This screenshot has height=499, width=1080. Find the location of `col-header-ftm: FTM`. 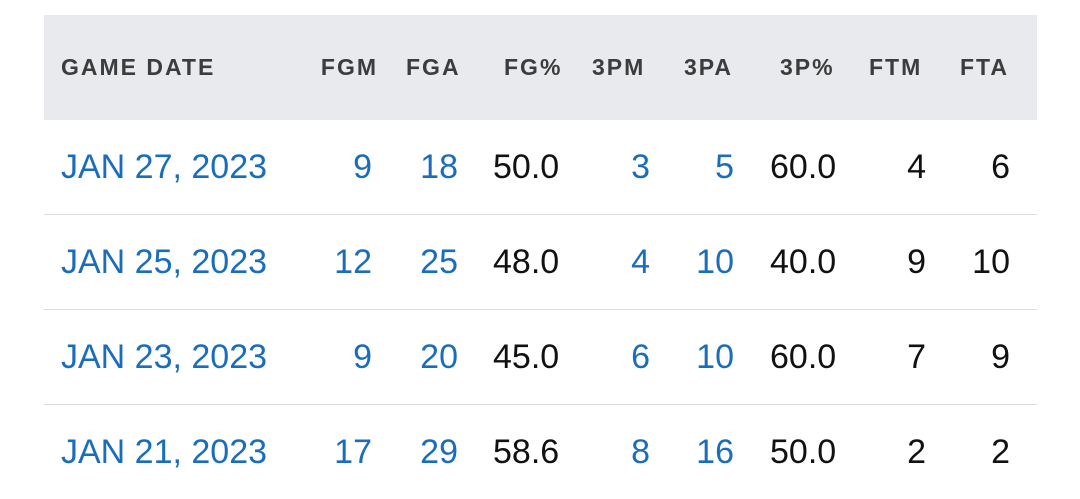

col-header-ftm: FTM is located at coordinates (896, 67).